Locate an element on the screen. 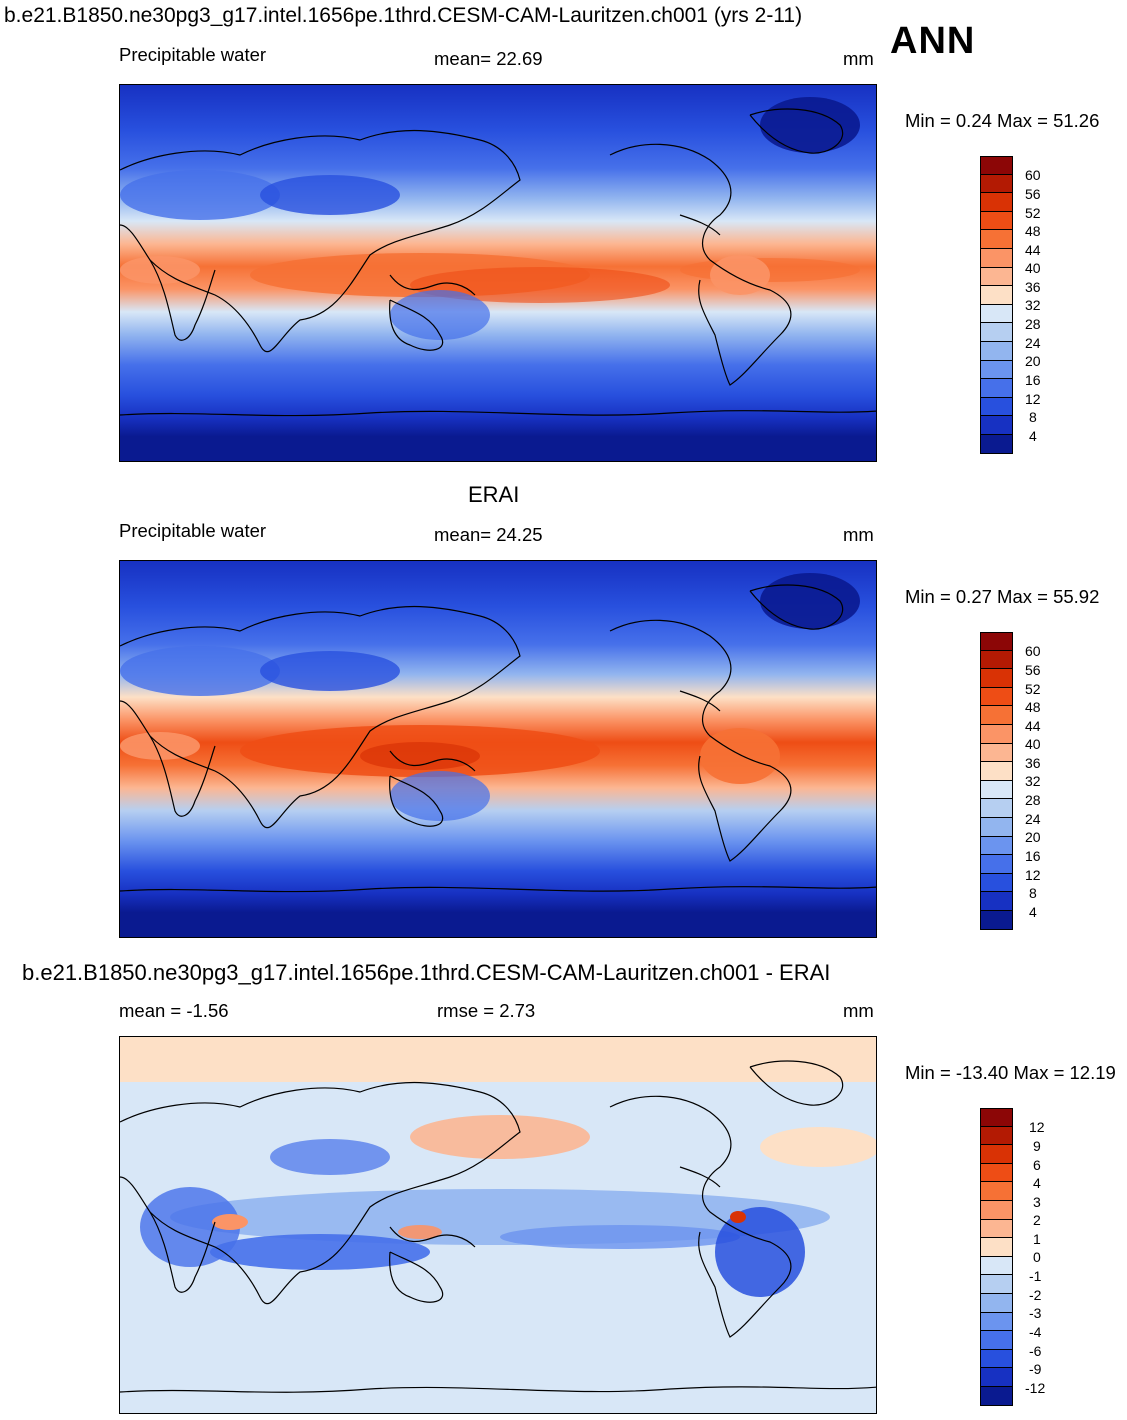 The width and height of the screenshot is (1127, 1420). panel-minmax: Min = 0.24 Max = 51.26 is located at coordinates (1002, 120).